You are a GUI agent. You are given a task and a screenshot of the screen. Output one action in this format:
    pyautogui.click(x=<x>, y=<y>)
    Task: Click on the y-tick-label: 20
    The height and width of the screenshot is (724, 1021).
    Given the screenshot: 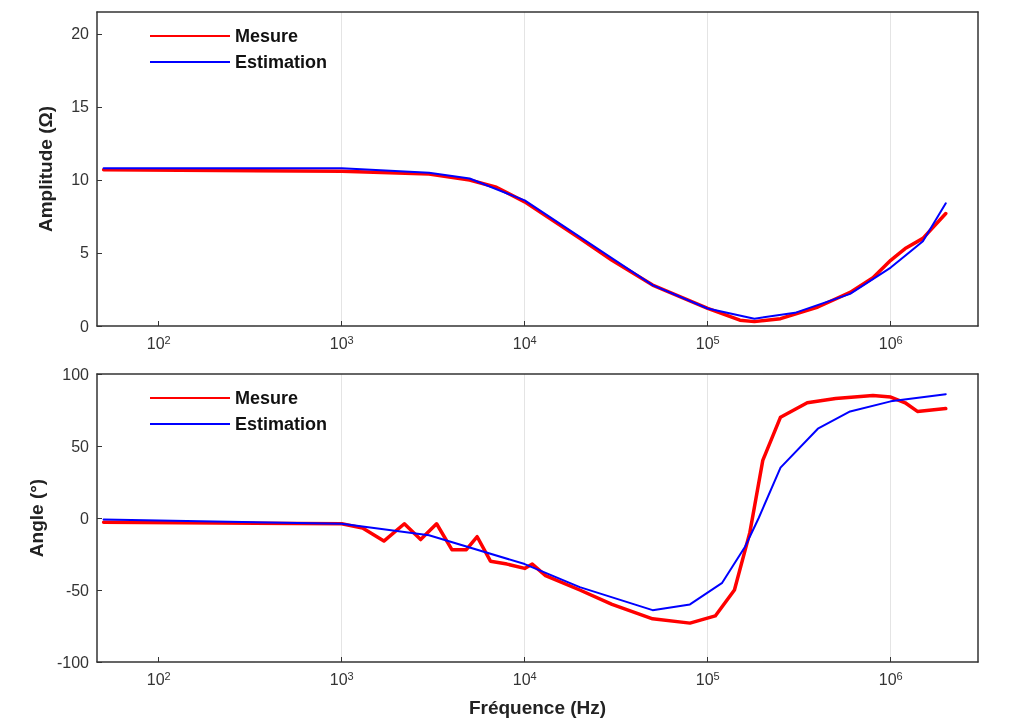 What is the action you would take?
    pyautogui.click(x=80, y=34)
    